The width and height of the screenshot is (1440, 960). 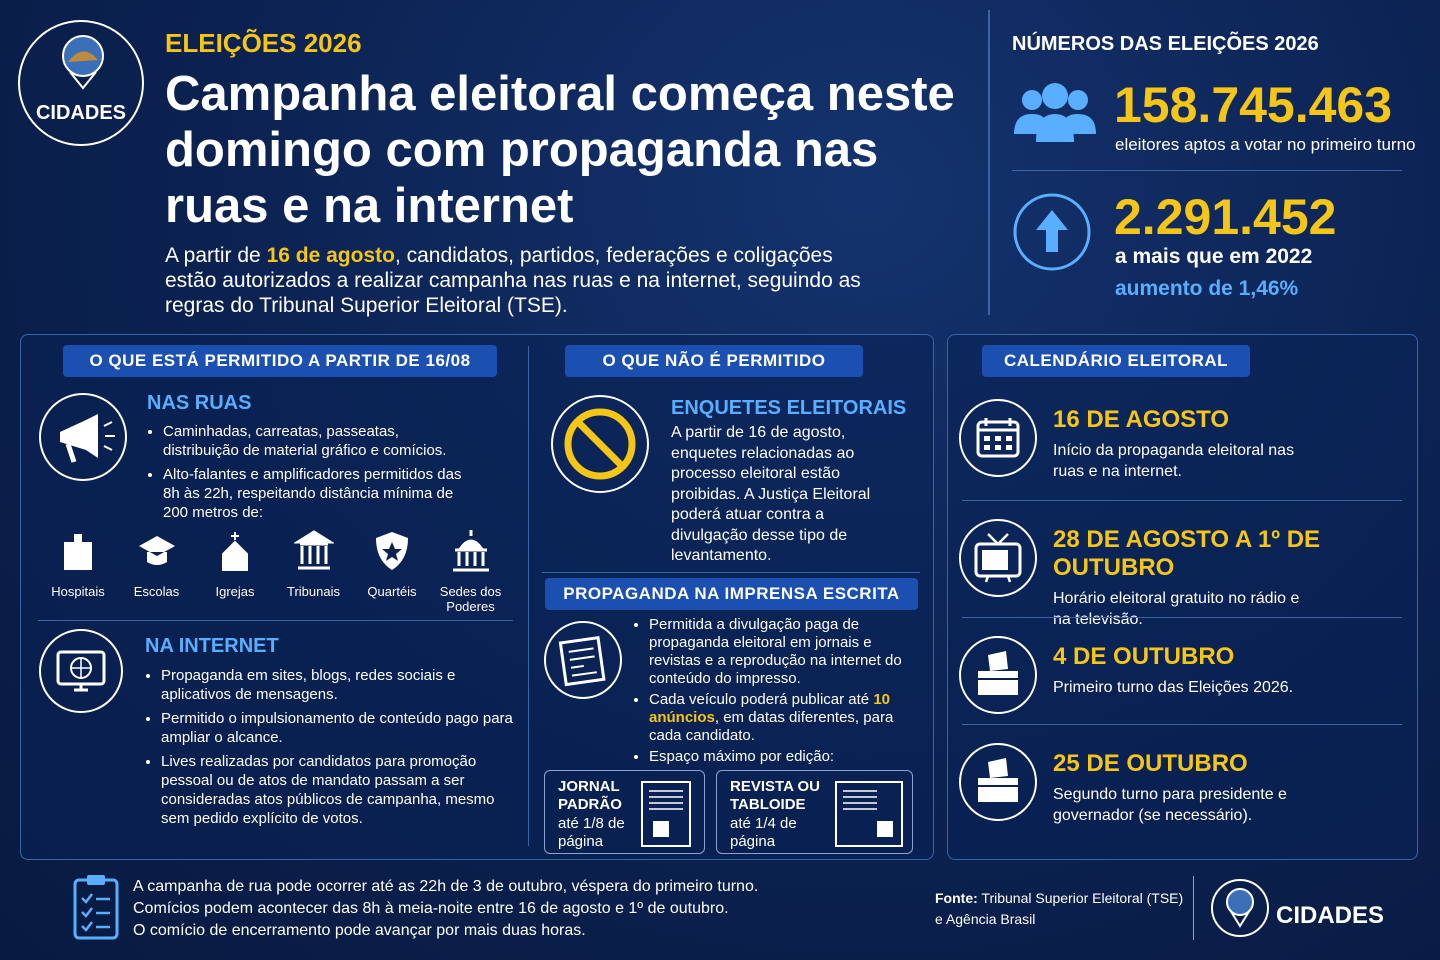 I want to click on highlight: 10 anúncios, so click(x=769, y=708).